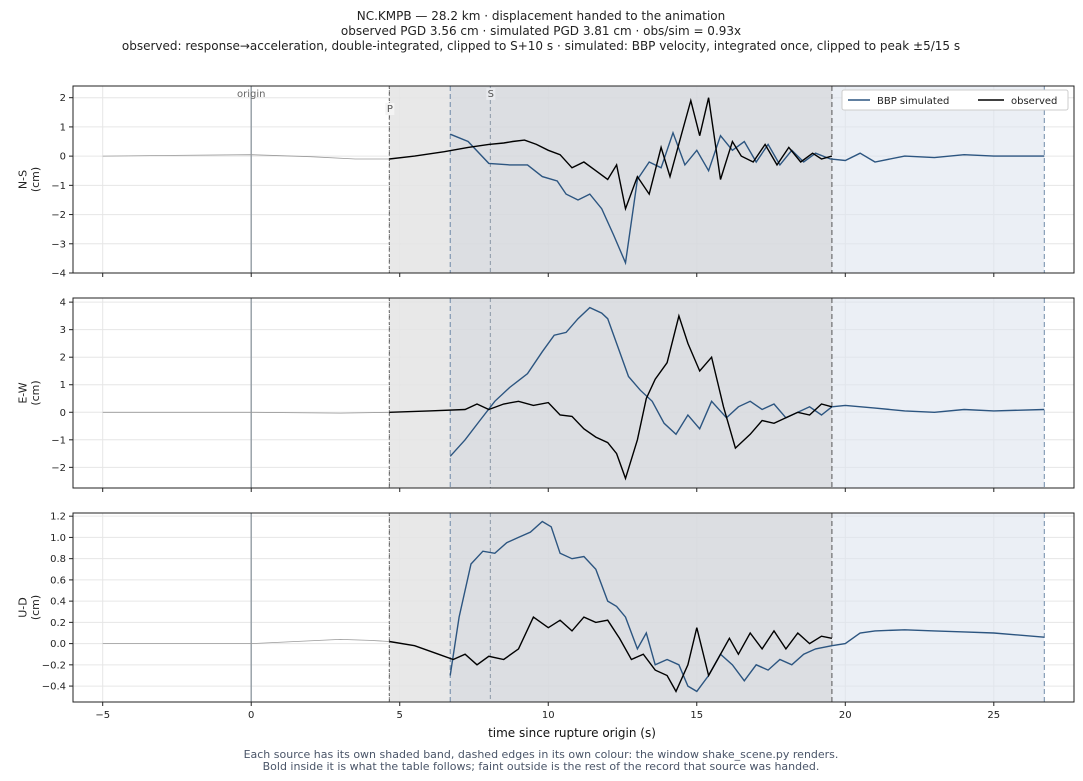  What do you see at coordinates (1034, 101) in the screenshot?
I see `legend-label-observed: observed` at bounding box center [1034, 101].